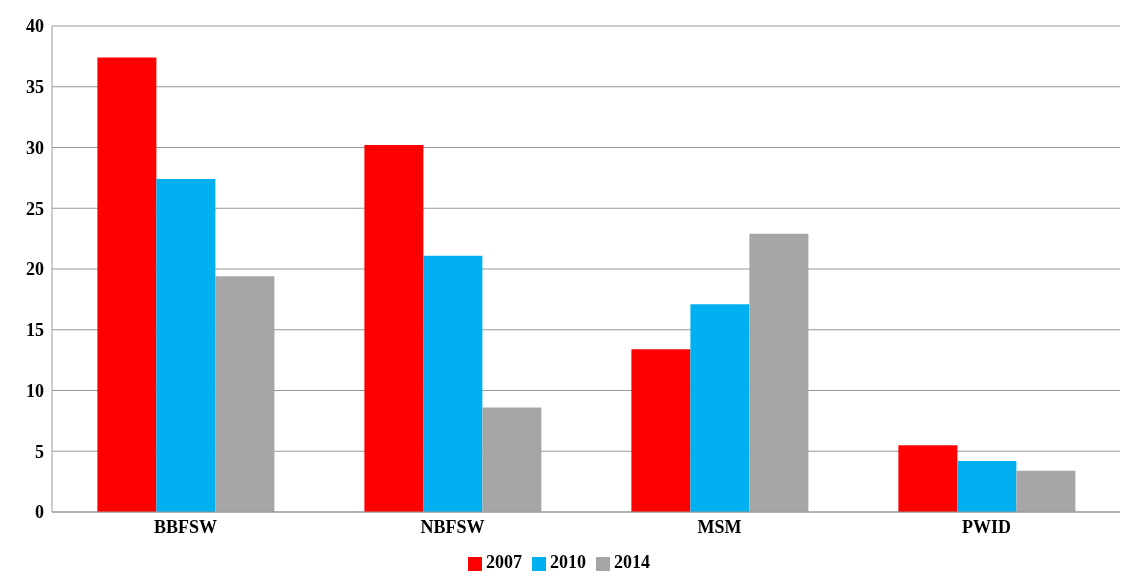  I want to click on legend-label: 2014, so click(632, 562).